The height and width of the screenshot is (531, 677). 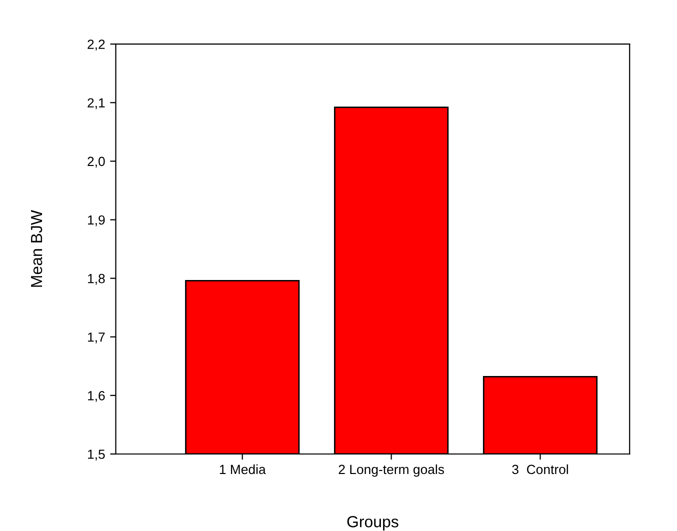 What do you see at coordinates (96, 104) in the screenshot?
I see `y-tick-label: 2,1` at bounding box center [96, 104].